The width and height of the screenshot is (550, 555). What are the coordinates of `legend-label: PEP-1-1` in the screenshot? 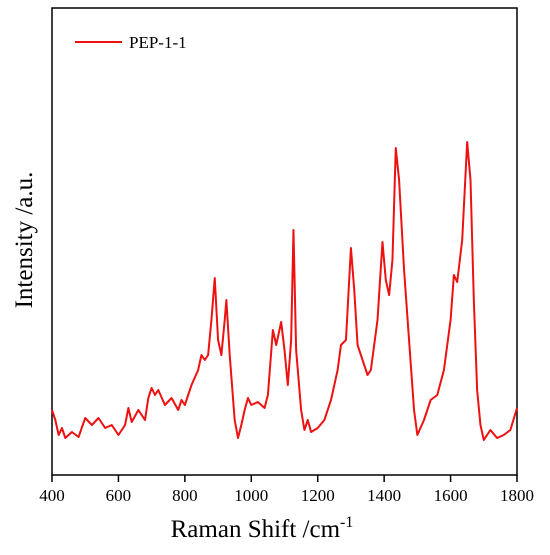 It's located at (158, 42).